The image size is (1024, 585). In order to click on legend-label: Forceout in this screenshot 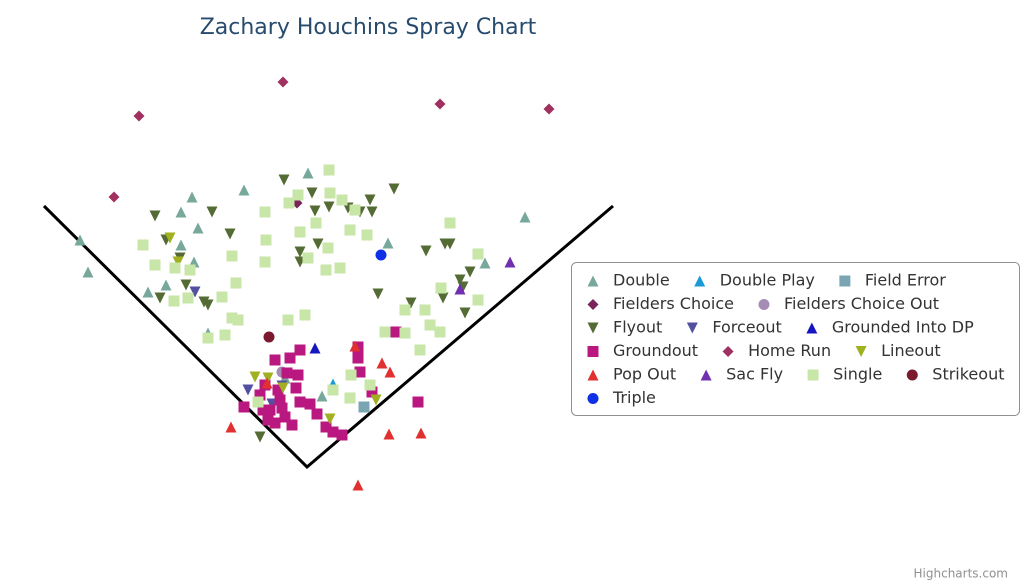, I will do `click(747, 327)`.